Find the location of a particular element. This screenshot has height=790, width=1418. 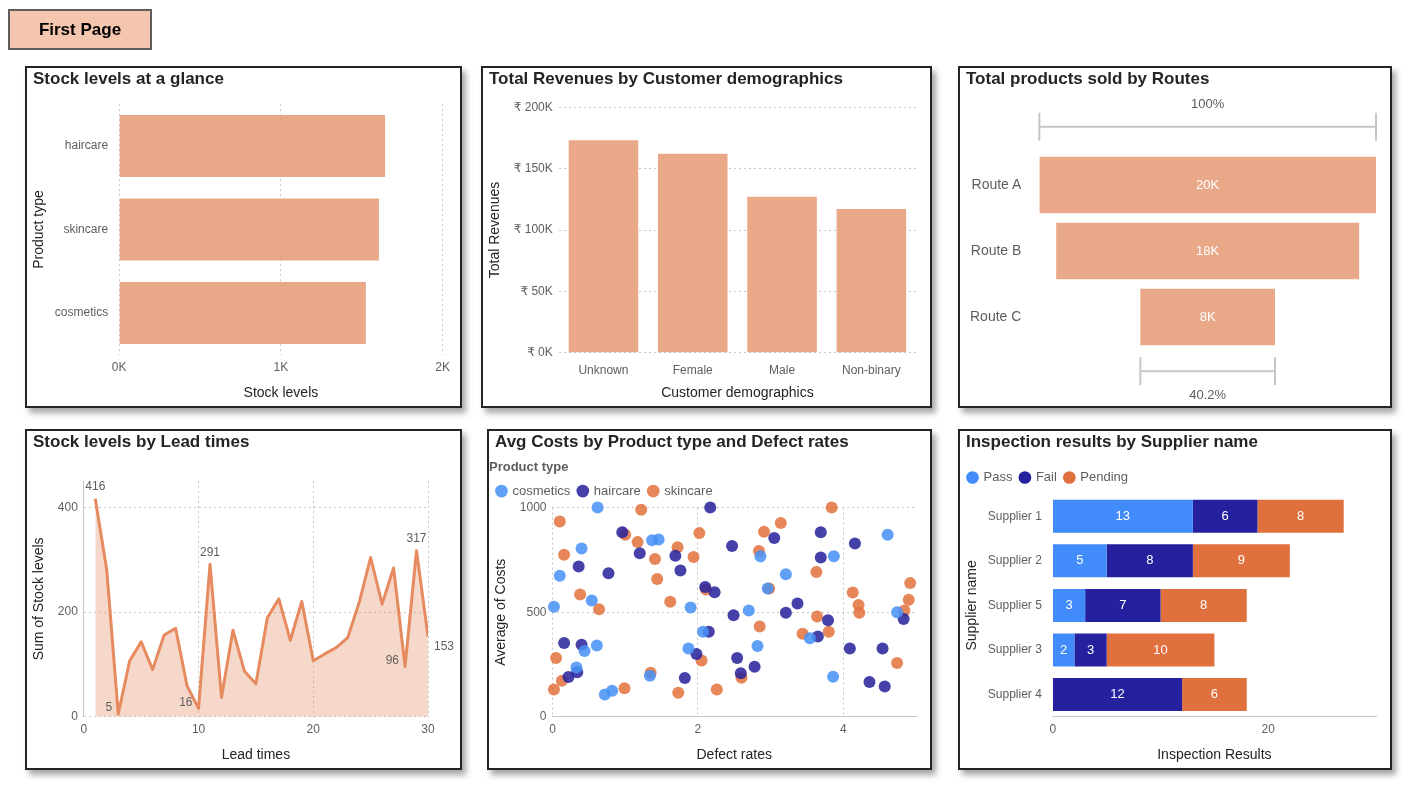

legend-label: haircare is located at coordinates (617, 490).